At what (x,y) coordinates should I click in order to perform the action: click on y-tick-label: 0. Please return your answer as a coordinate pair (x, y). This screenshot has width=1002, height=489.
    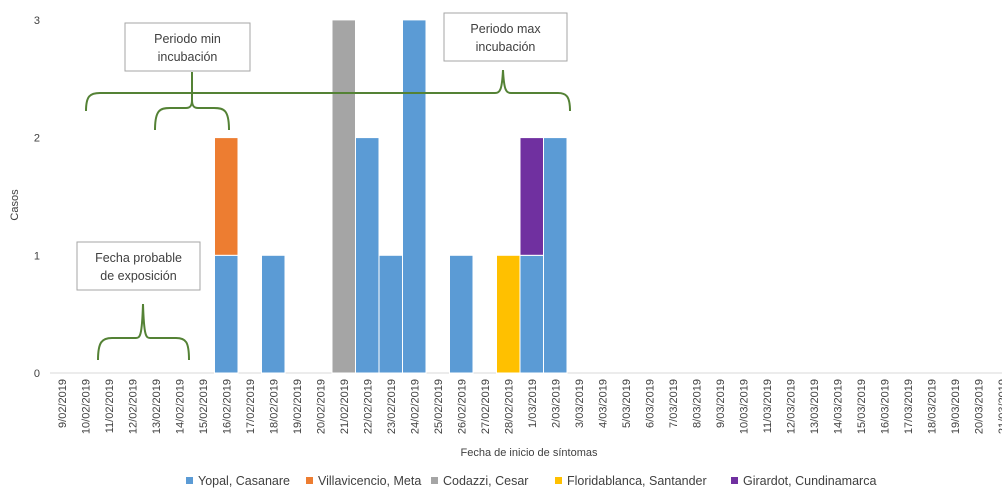
    Looking at the image, I should click on (37, 374).